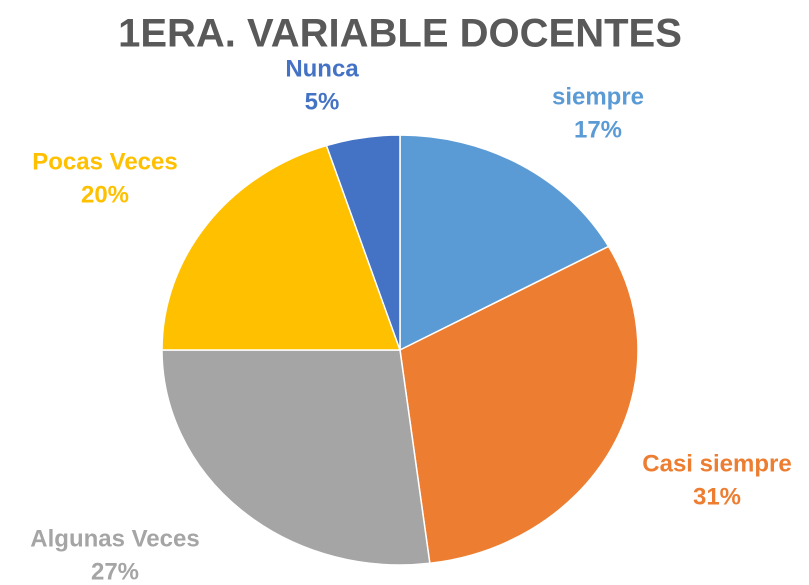 This screenshot has width=809, height=585. Describe the element at coordinates (115, 571) in the screenshot. I see `slice-value-label: 27%` at that location.